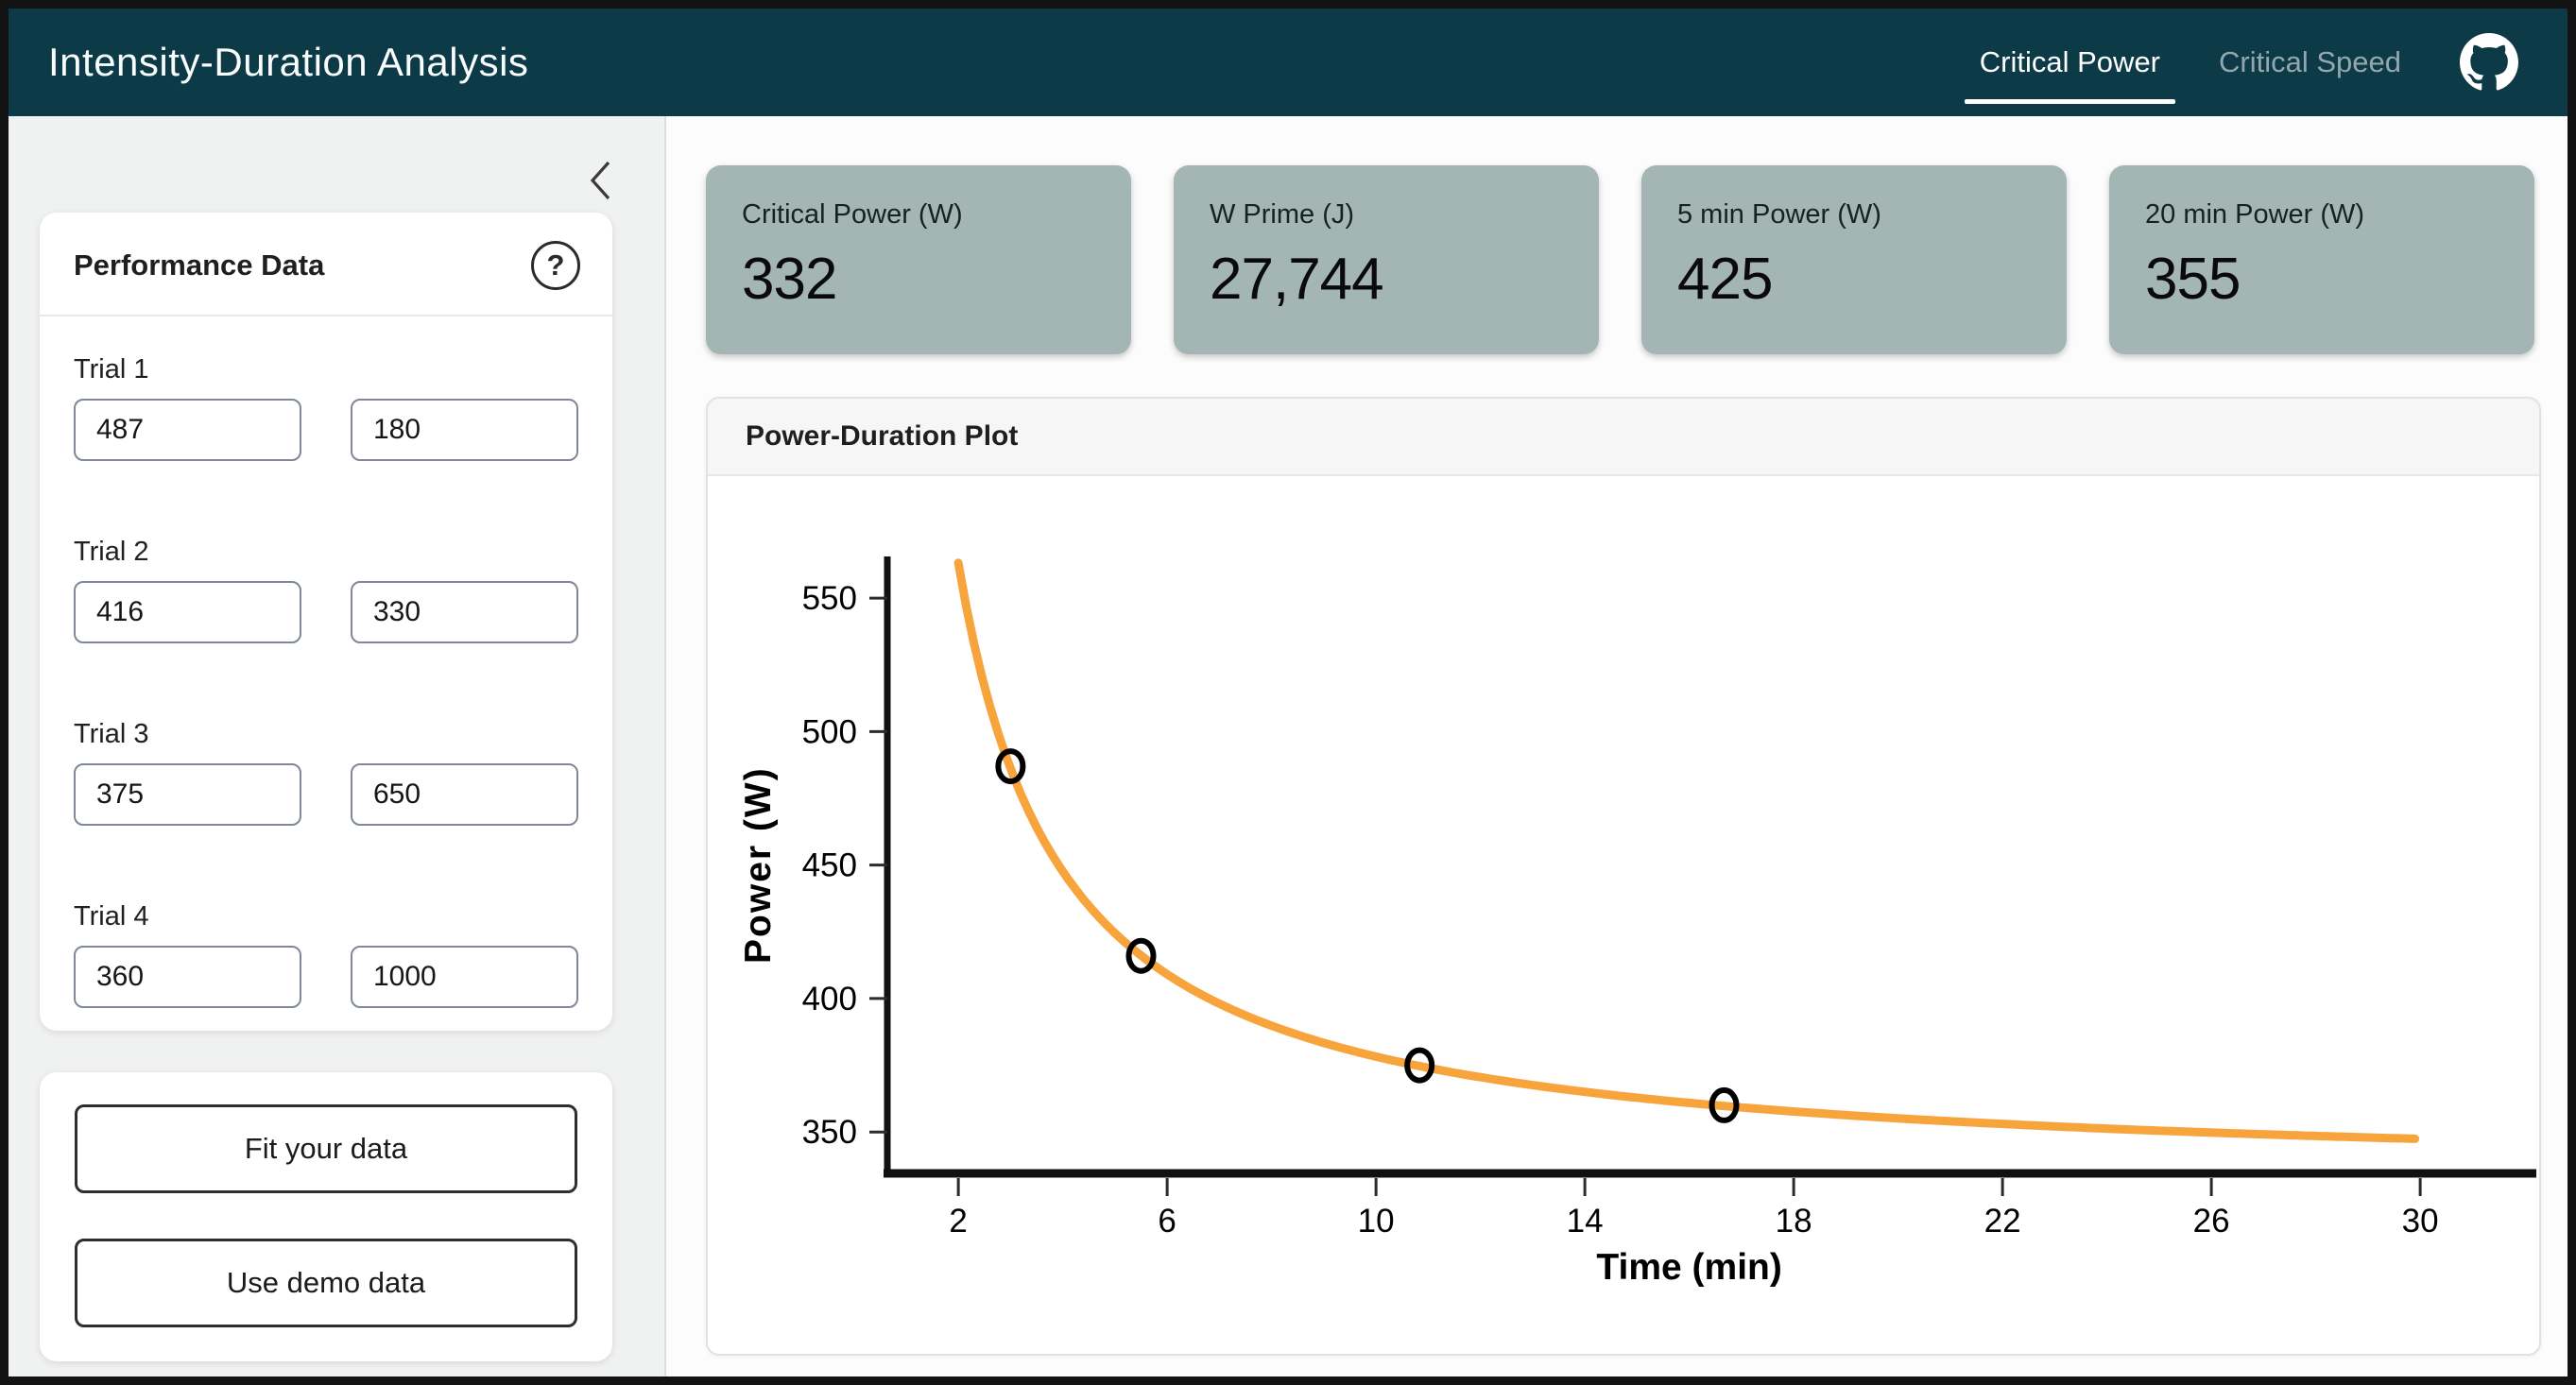 This screenshot has width=2576, height=1385. Describe the element at coordinates (187, 612) in the screenshot. I see `trial-2-power-input` at that location.